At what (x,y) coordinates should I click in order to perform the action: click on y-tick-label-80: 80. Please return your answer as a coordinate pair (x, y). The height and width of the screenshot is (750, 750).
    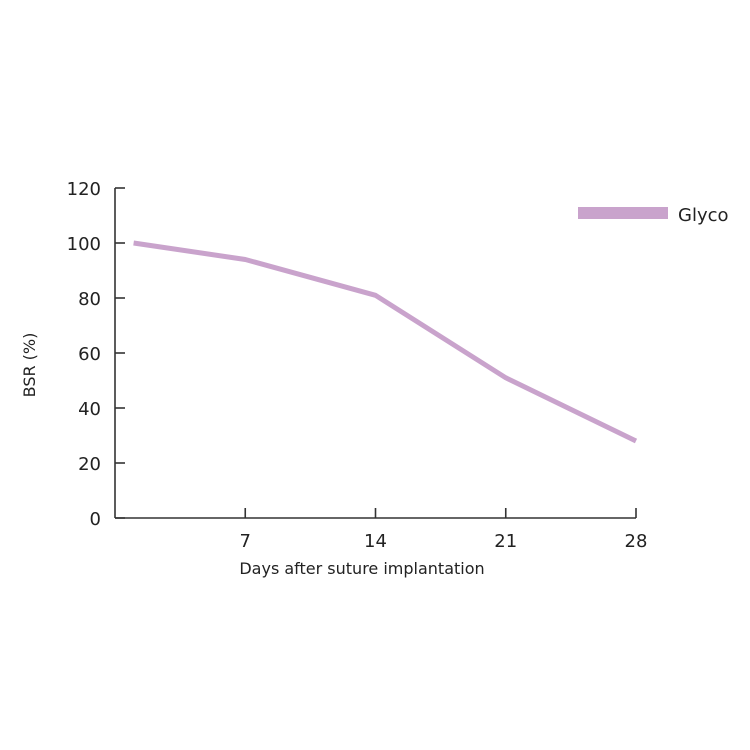
    Looking at the image, I should click on (89, 299).